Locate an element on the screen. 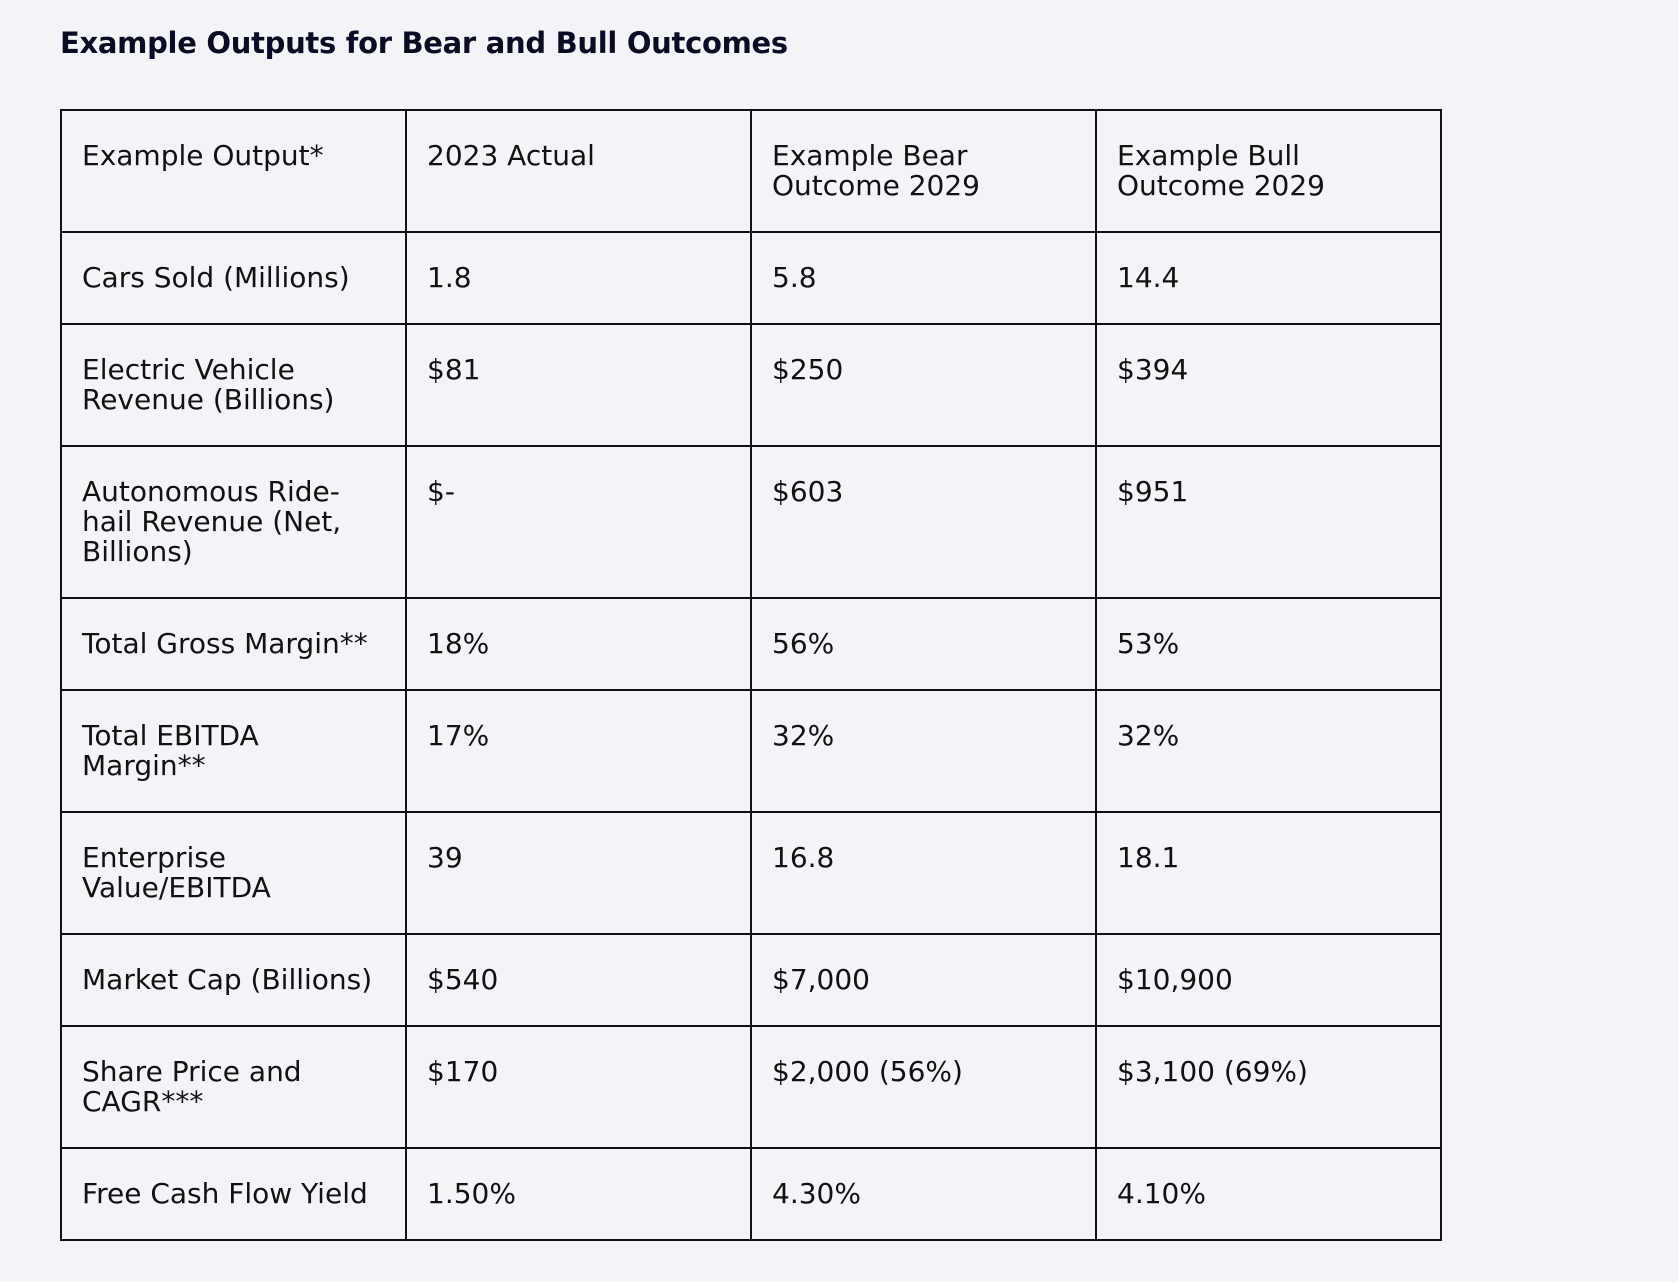 The height and width of the screenshot is (1282, 1678). cell-2023-actual: $170 is located at coordinates (578, 1087).